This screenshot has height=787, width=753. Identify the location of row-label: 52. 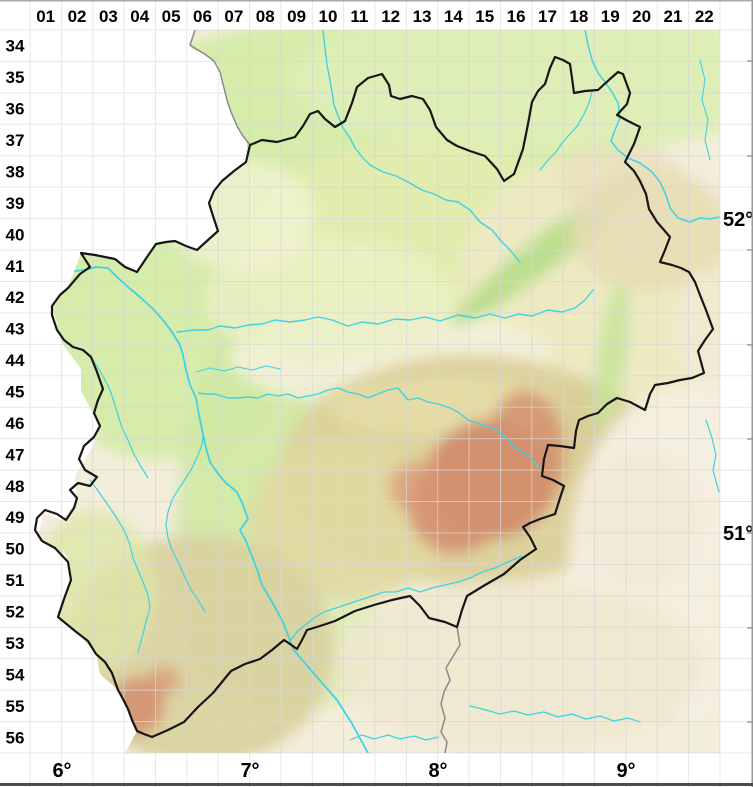
(15, 612).